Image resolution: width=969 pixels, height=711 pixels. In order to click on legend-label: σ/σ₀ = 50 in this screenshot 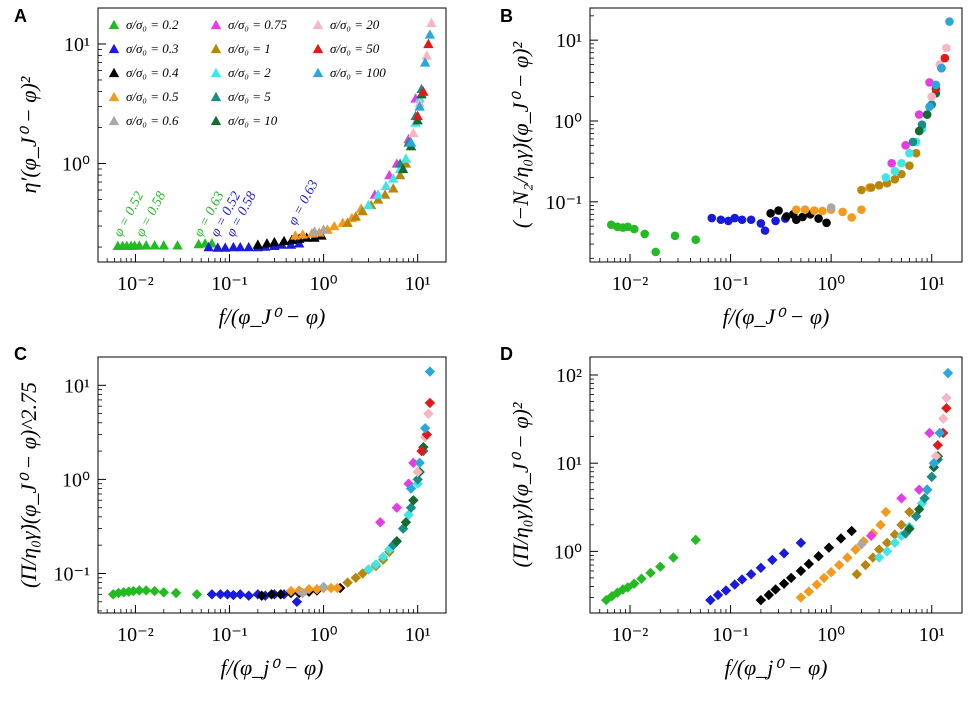, I will do `click(355, 48)`.